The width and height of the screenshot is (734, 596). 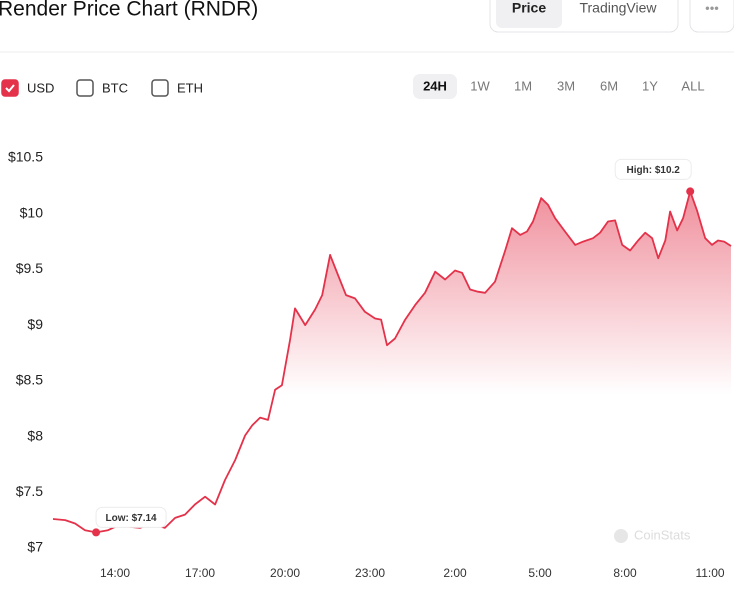 I want to click on menu-icon: •••, so click(x=712, y=7).